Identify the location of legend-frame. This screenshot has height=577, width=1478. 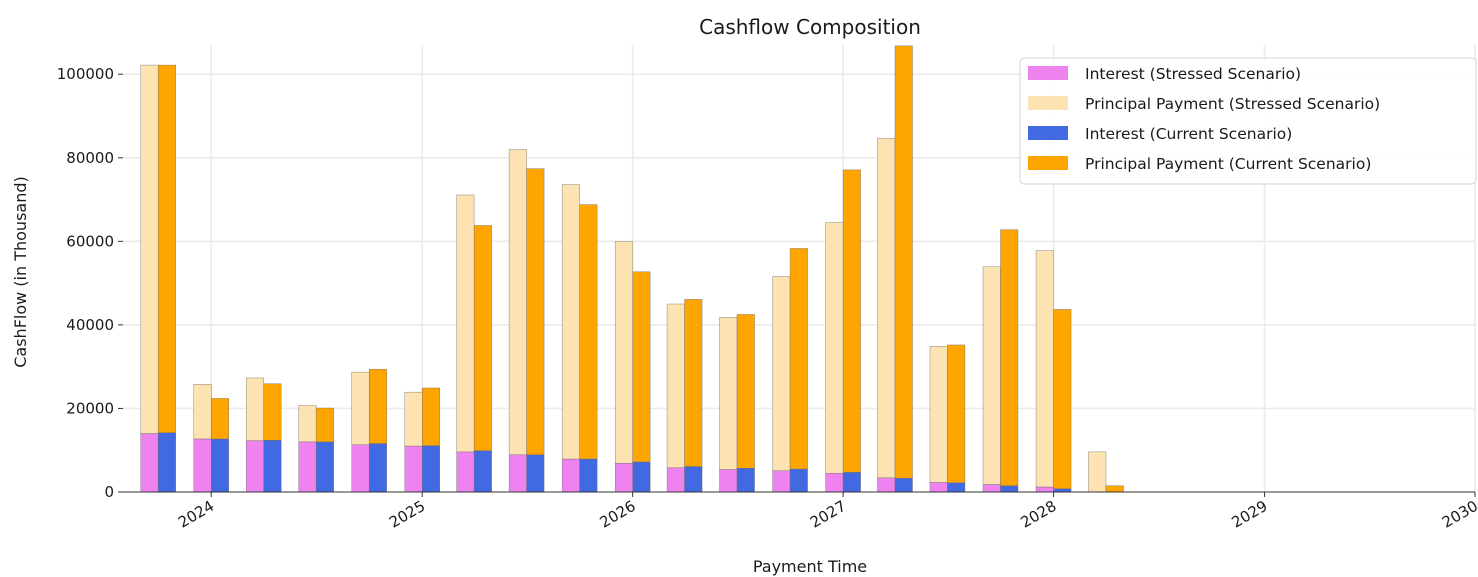
(1248, 121).